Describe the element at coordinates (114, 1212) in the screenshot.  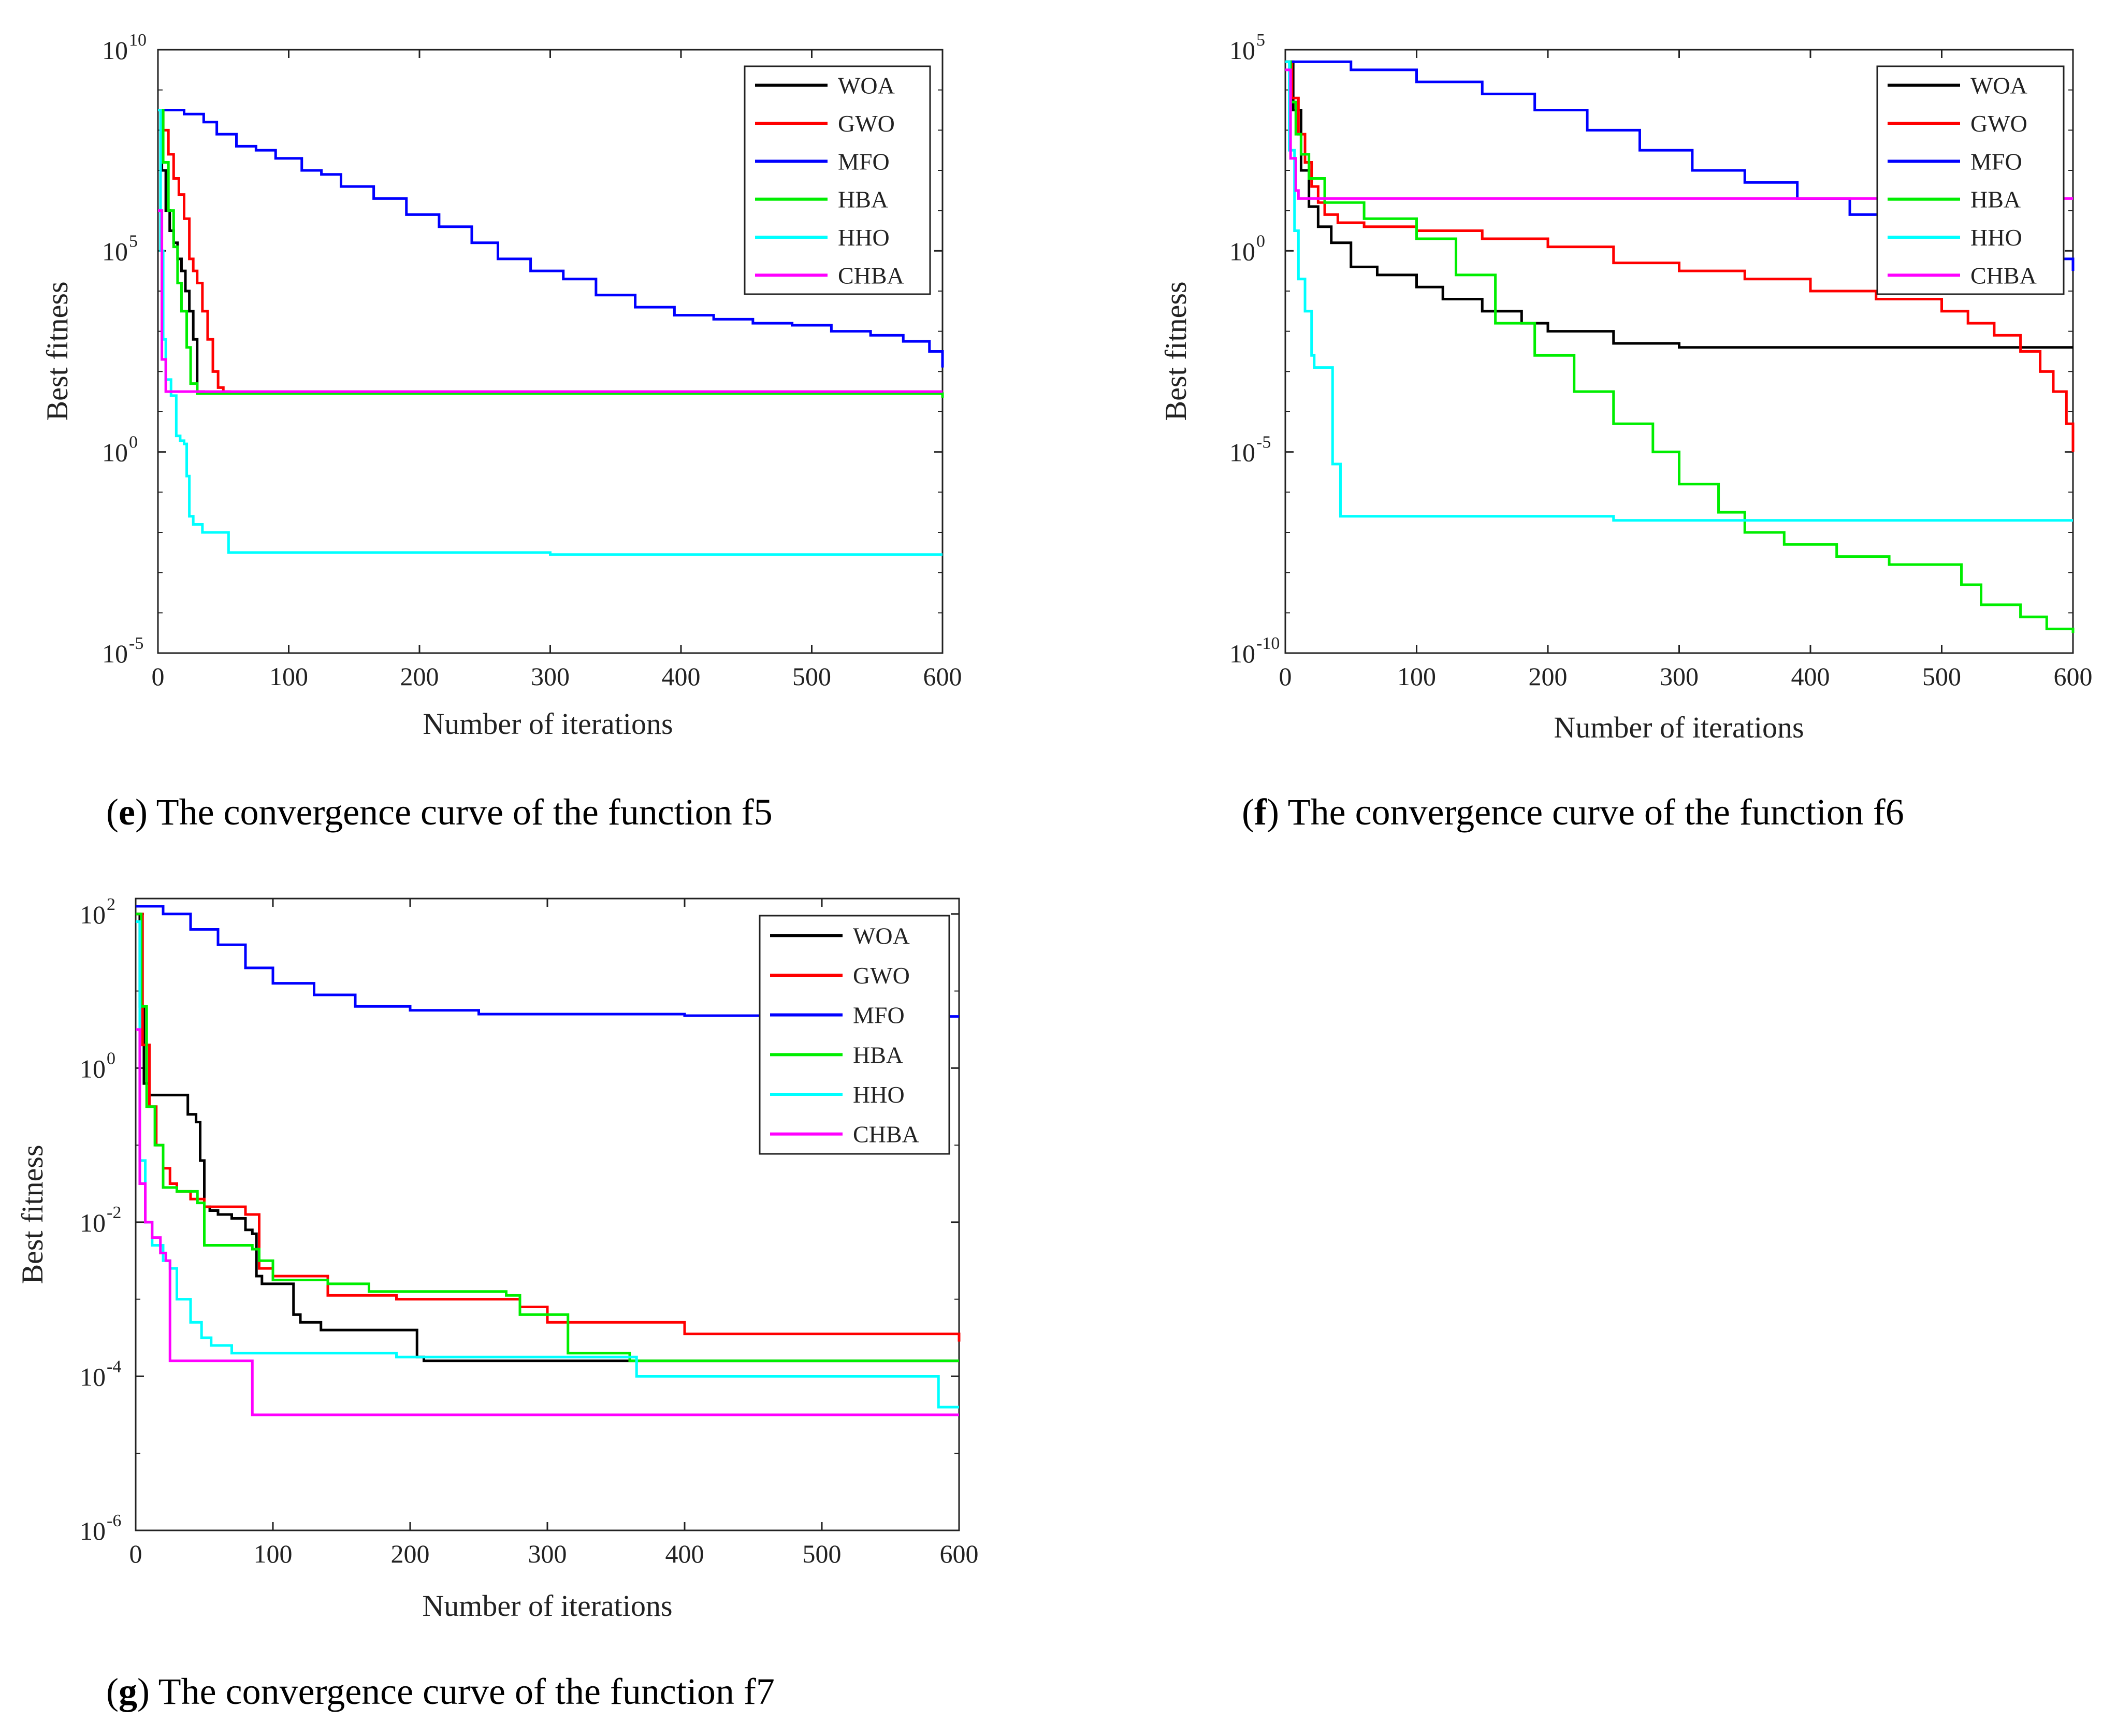
I see `y-tick-exponent: -2` at that location.